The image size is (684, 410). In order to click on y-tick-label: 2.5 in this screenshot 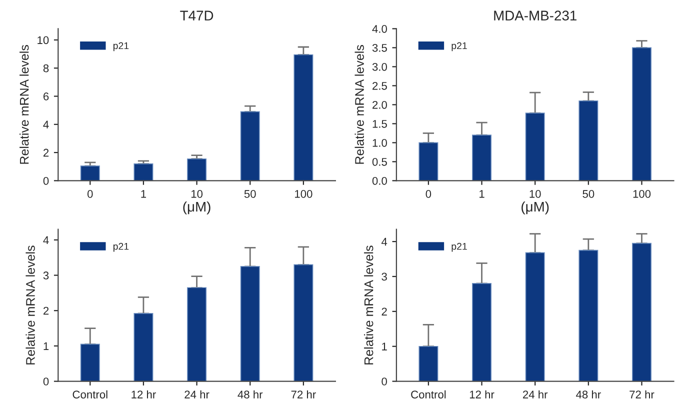, I will do `click(379, 86)`.